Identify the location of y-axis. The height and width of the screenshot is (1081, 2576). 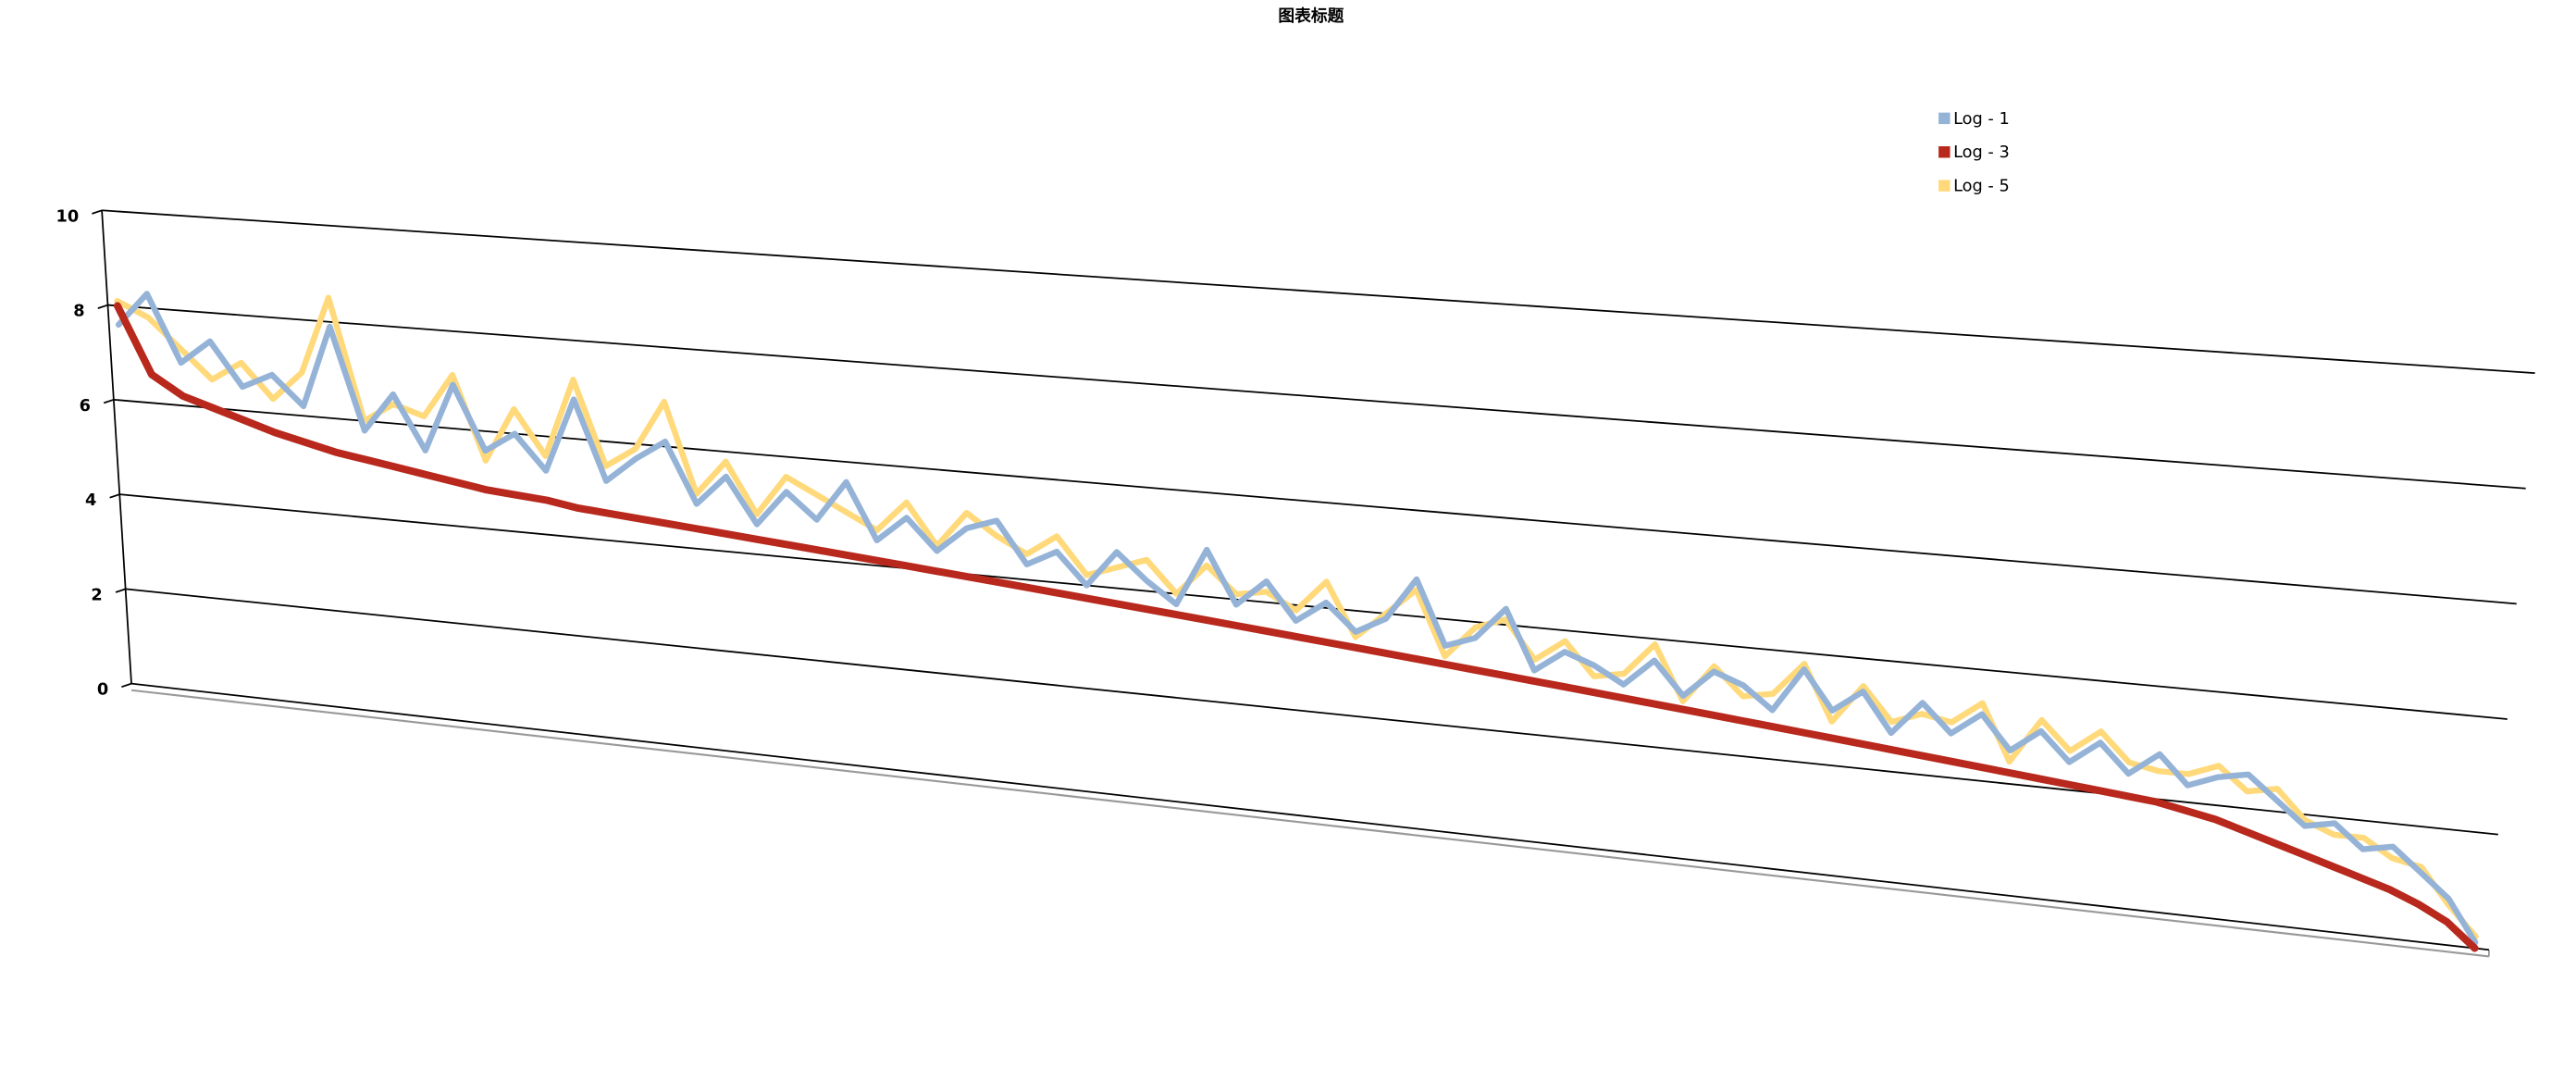
(117, 447).